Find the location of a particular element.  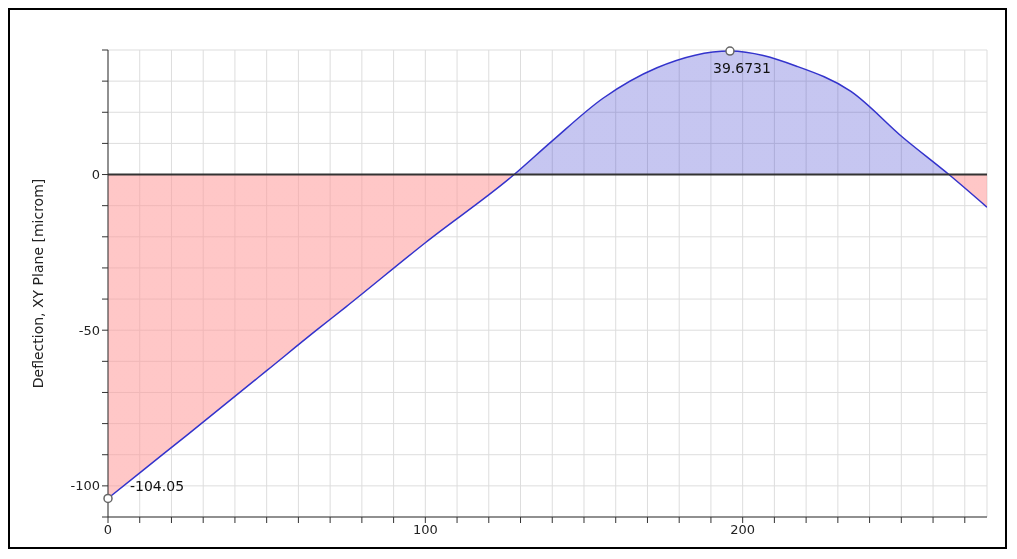

annotation: -104.05 is located at coordinates (157, 486).